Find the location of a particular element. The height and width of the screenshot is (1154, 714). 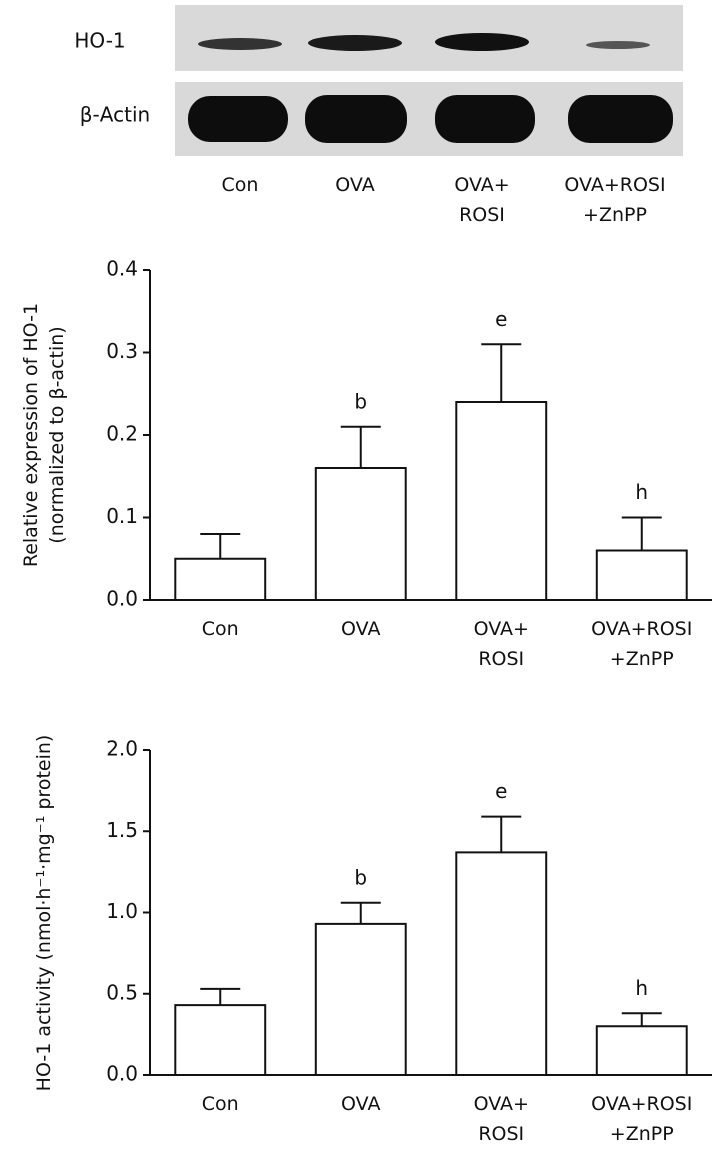

y-tick-label: 0.4 is located at coordinates (122, 269).